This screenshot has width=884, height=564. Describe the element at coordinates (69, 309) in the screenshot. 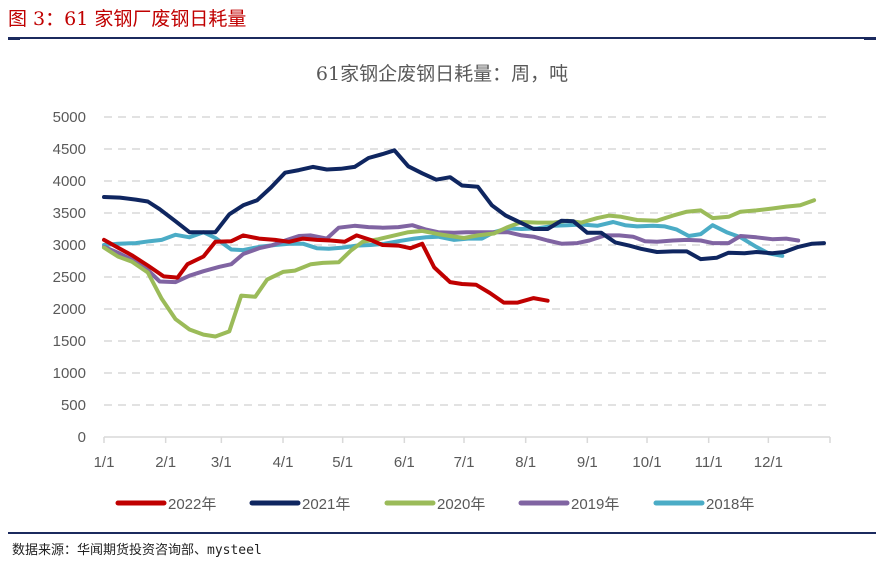

I see `y-tick-label: 2000` at that location.